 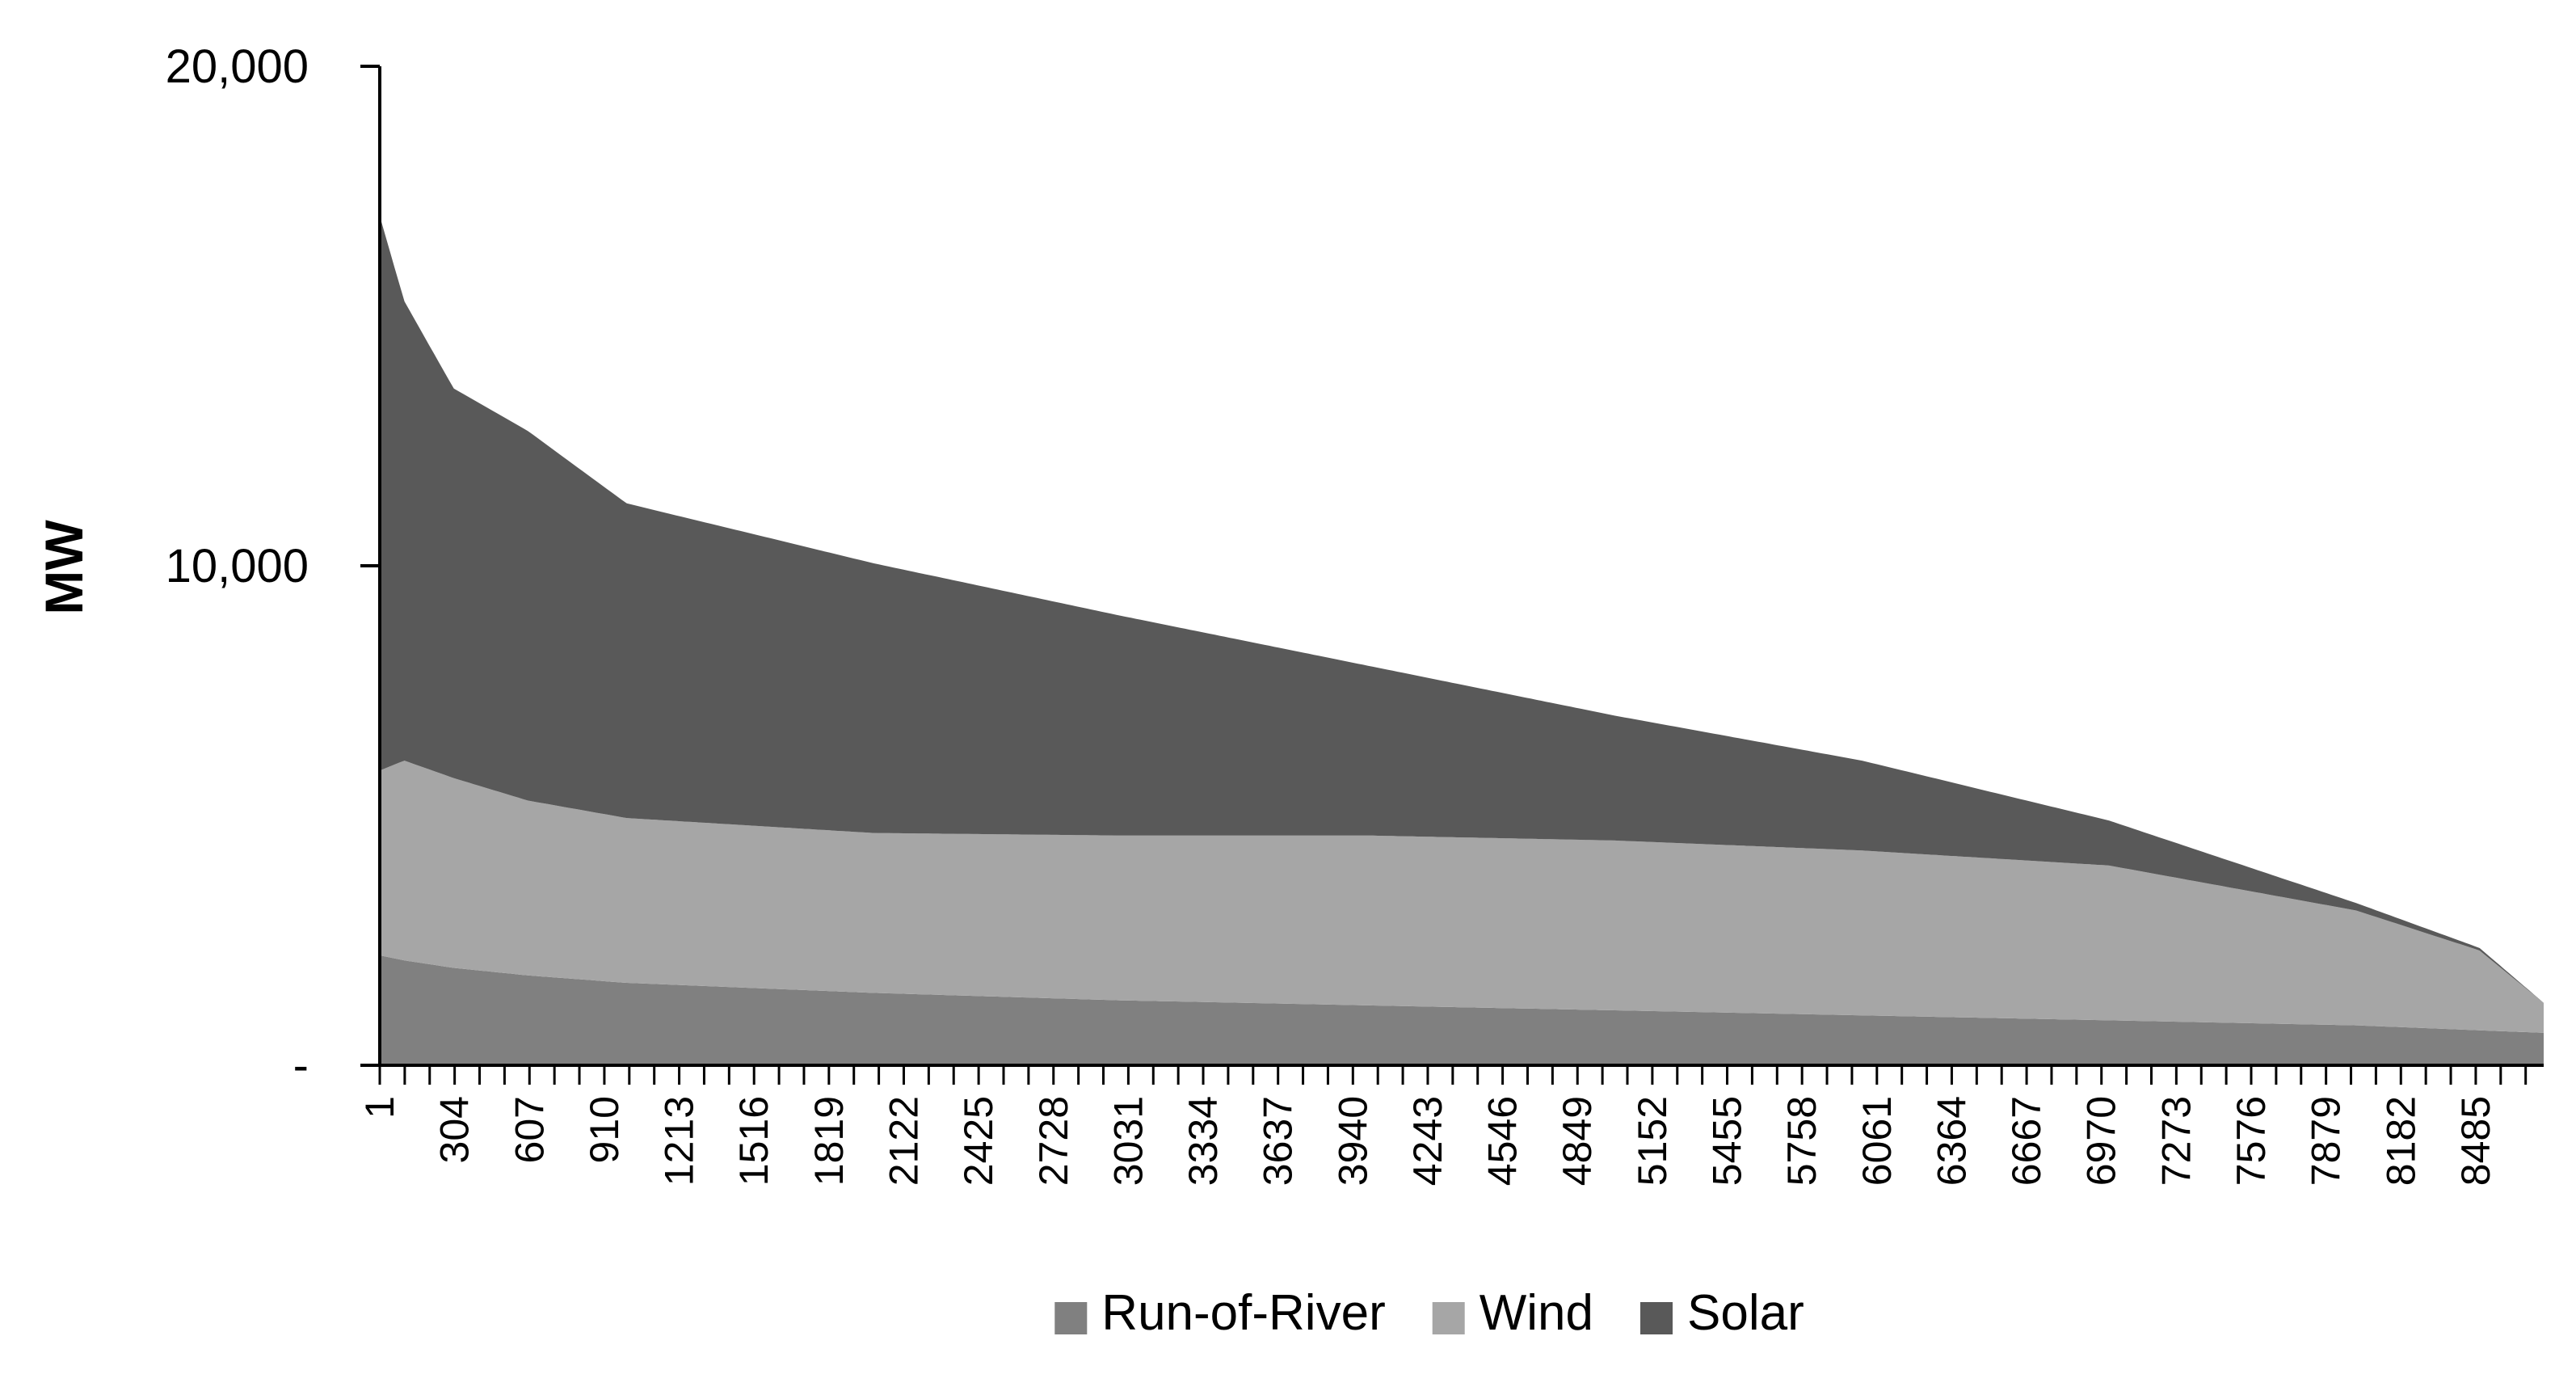 I want to click on x-tick-label: 1819, so click(x=829, y=1141).